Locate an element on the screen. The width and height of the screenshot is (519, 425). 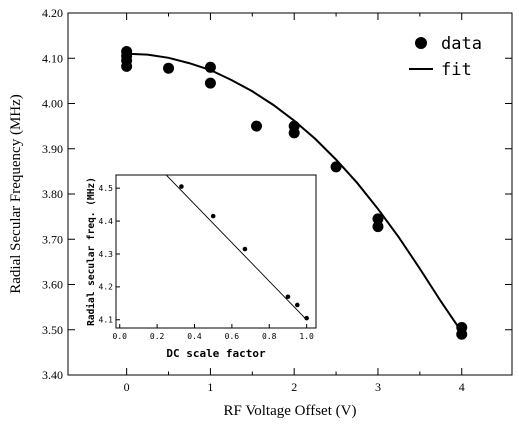
main-x-tick-label: 2 is located at coordinates (294, 387).